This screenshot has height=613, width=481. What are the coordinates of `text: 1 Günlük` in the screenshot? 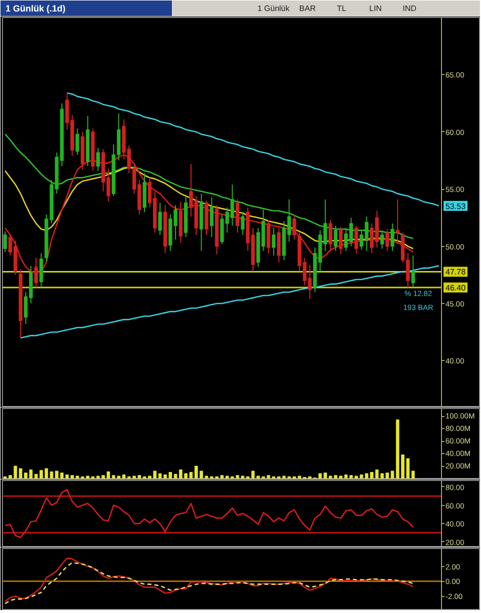 It's located at (274, 8).